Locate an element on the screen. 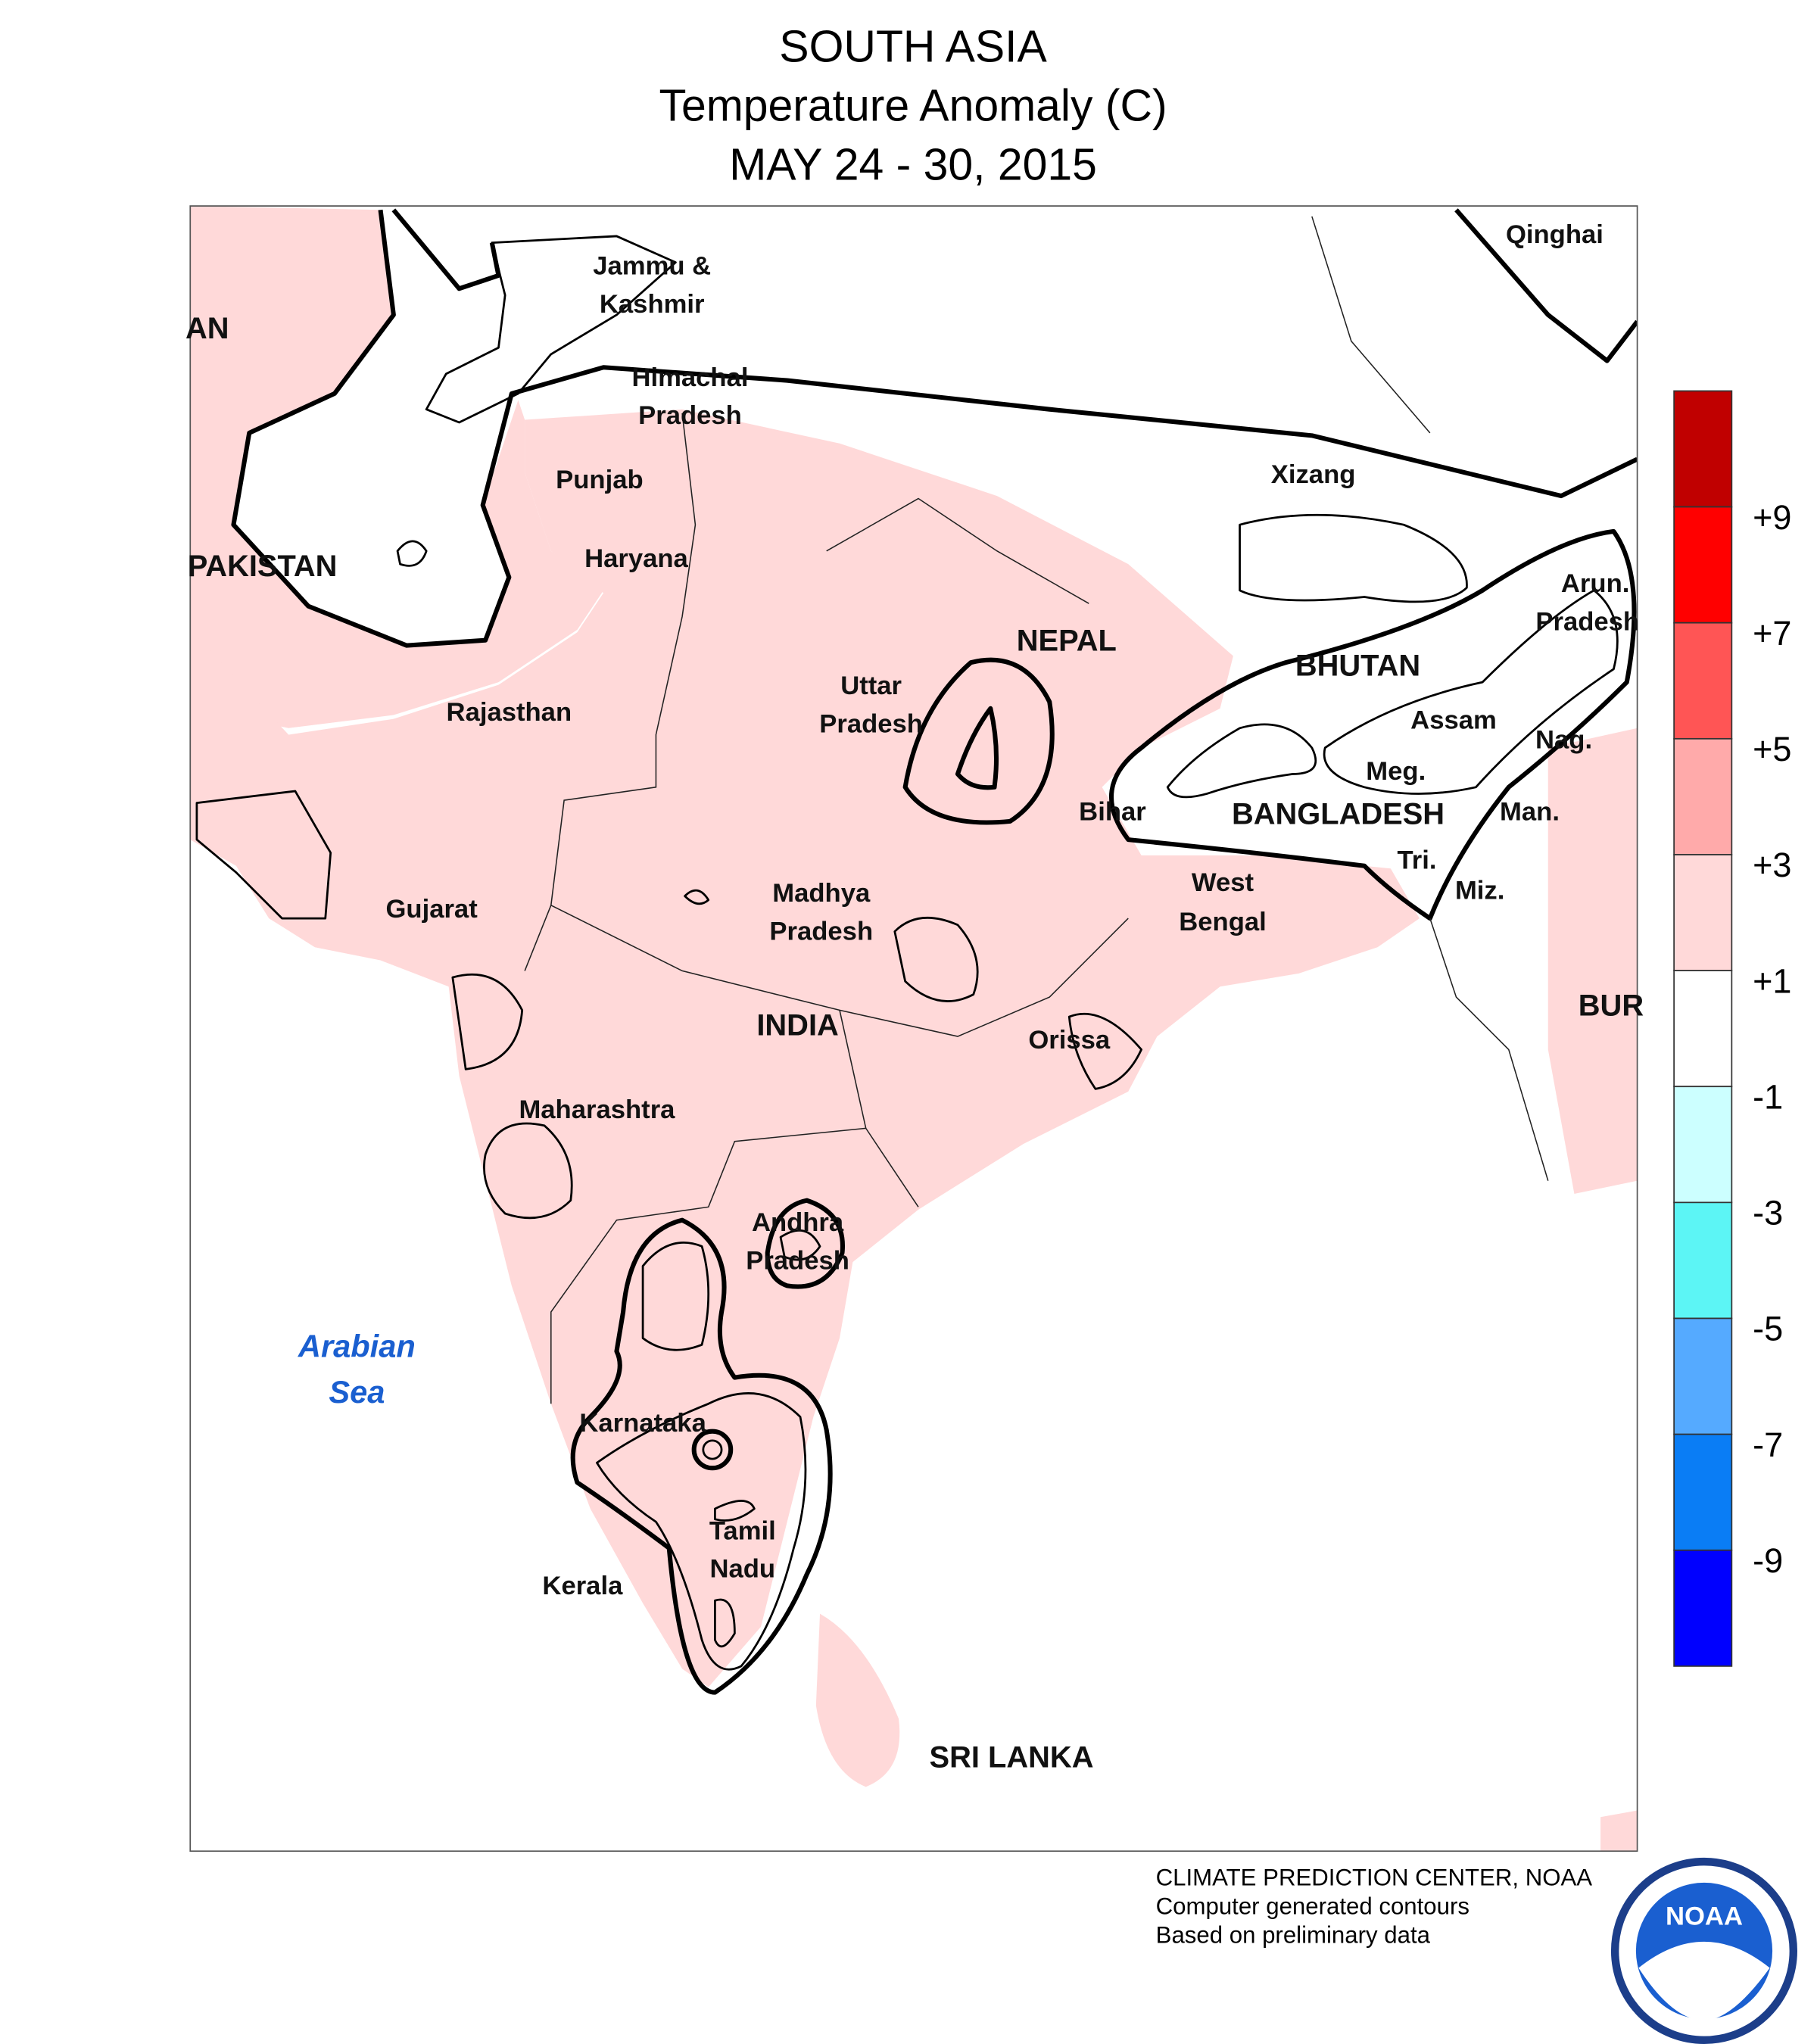 The image size is (1817, 2044). legend-label: -9 is located at coordinates (1768, 1560).